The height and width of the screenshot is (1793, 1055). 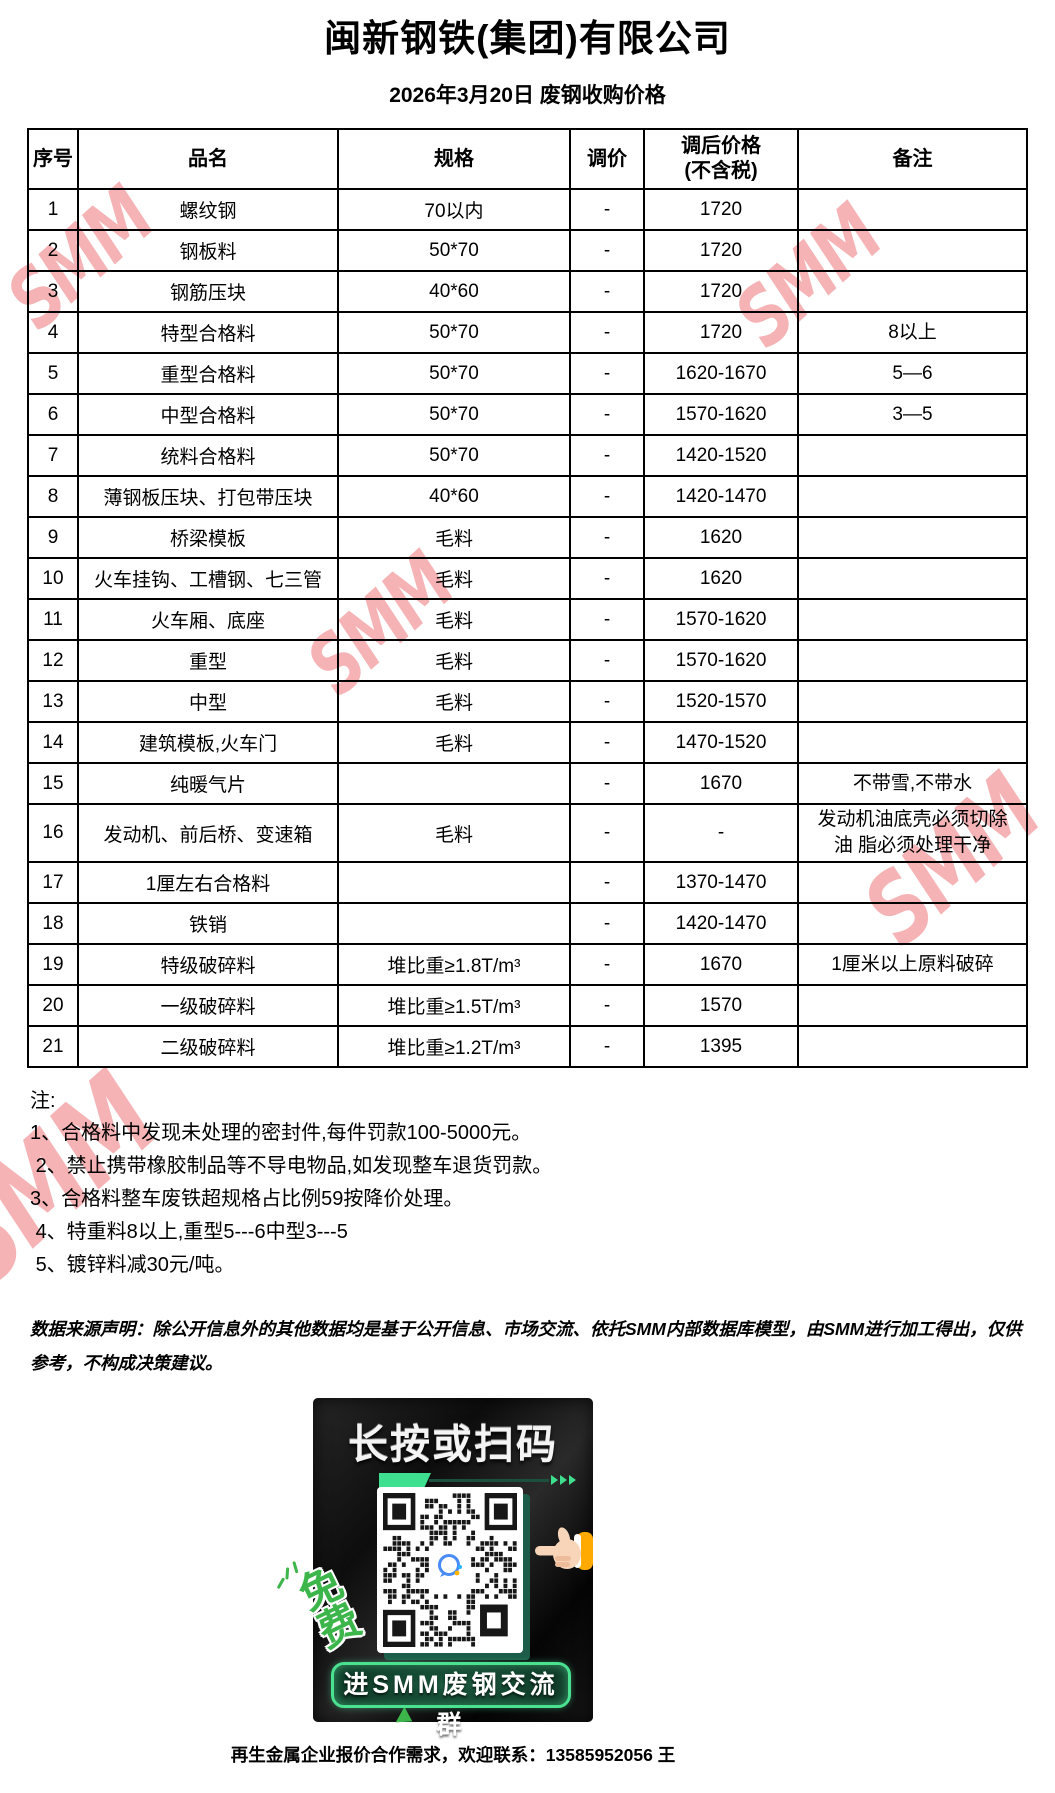 I want to click on table-row: 15 纯暖气片 -1670 不带雪,不带水, so click(x=527, y=783).